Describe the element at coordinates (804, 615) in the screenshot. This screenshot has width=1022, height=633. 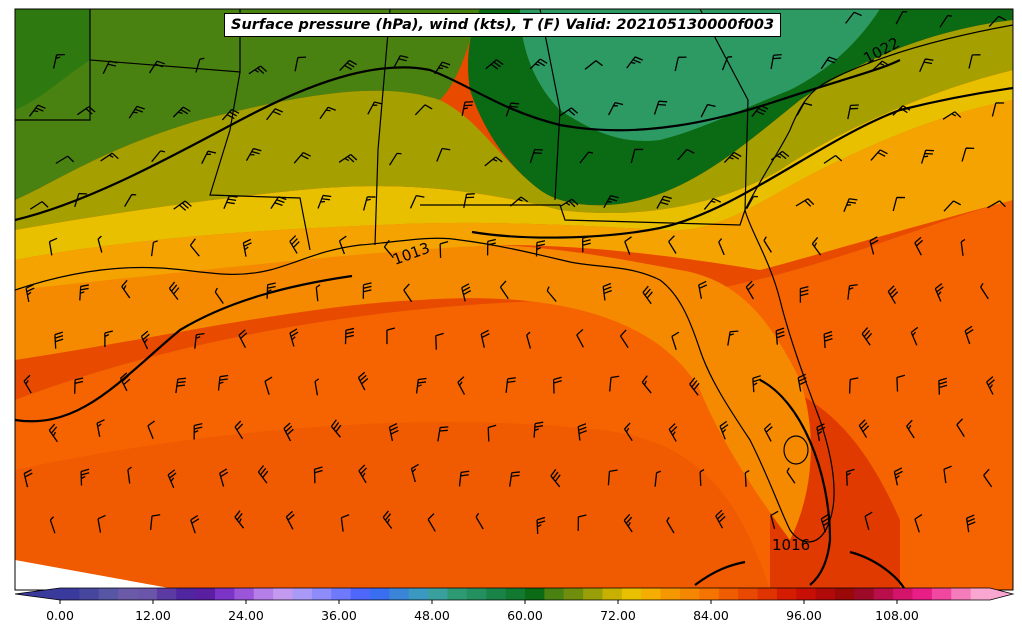
I see `colorbar-tick-label: 96.00` at that location.